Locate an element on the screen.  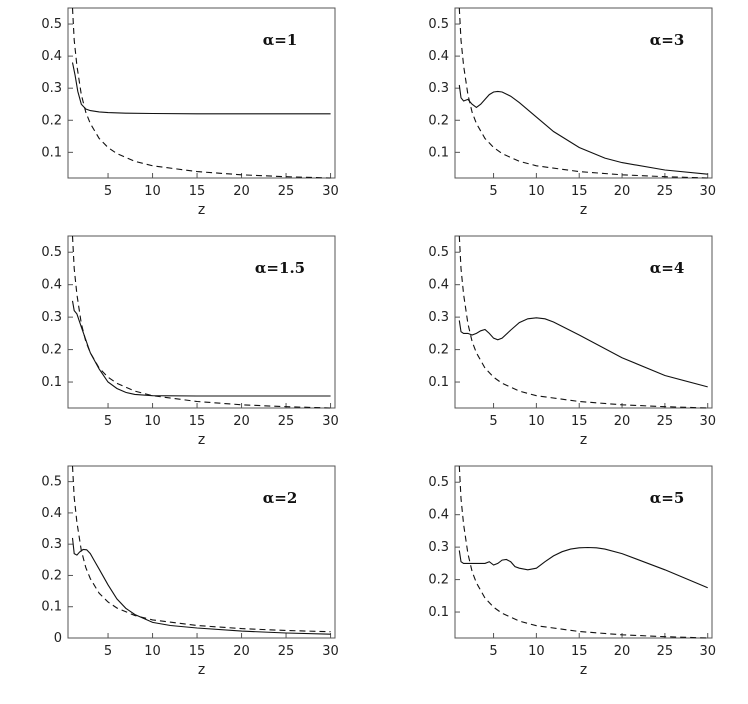
chart-panel: 5 10 15 20 25 30 0.1 0.2 0.3 0.4 0.5 z α=5 is located at coordinates (572, 571).